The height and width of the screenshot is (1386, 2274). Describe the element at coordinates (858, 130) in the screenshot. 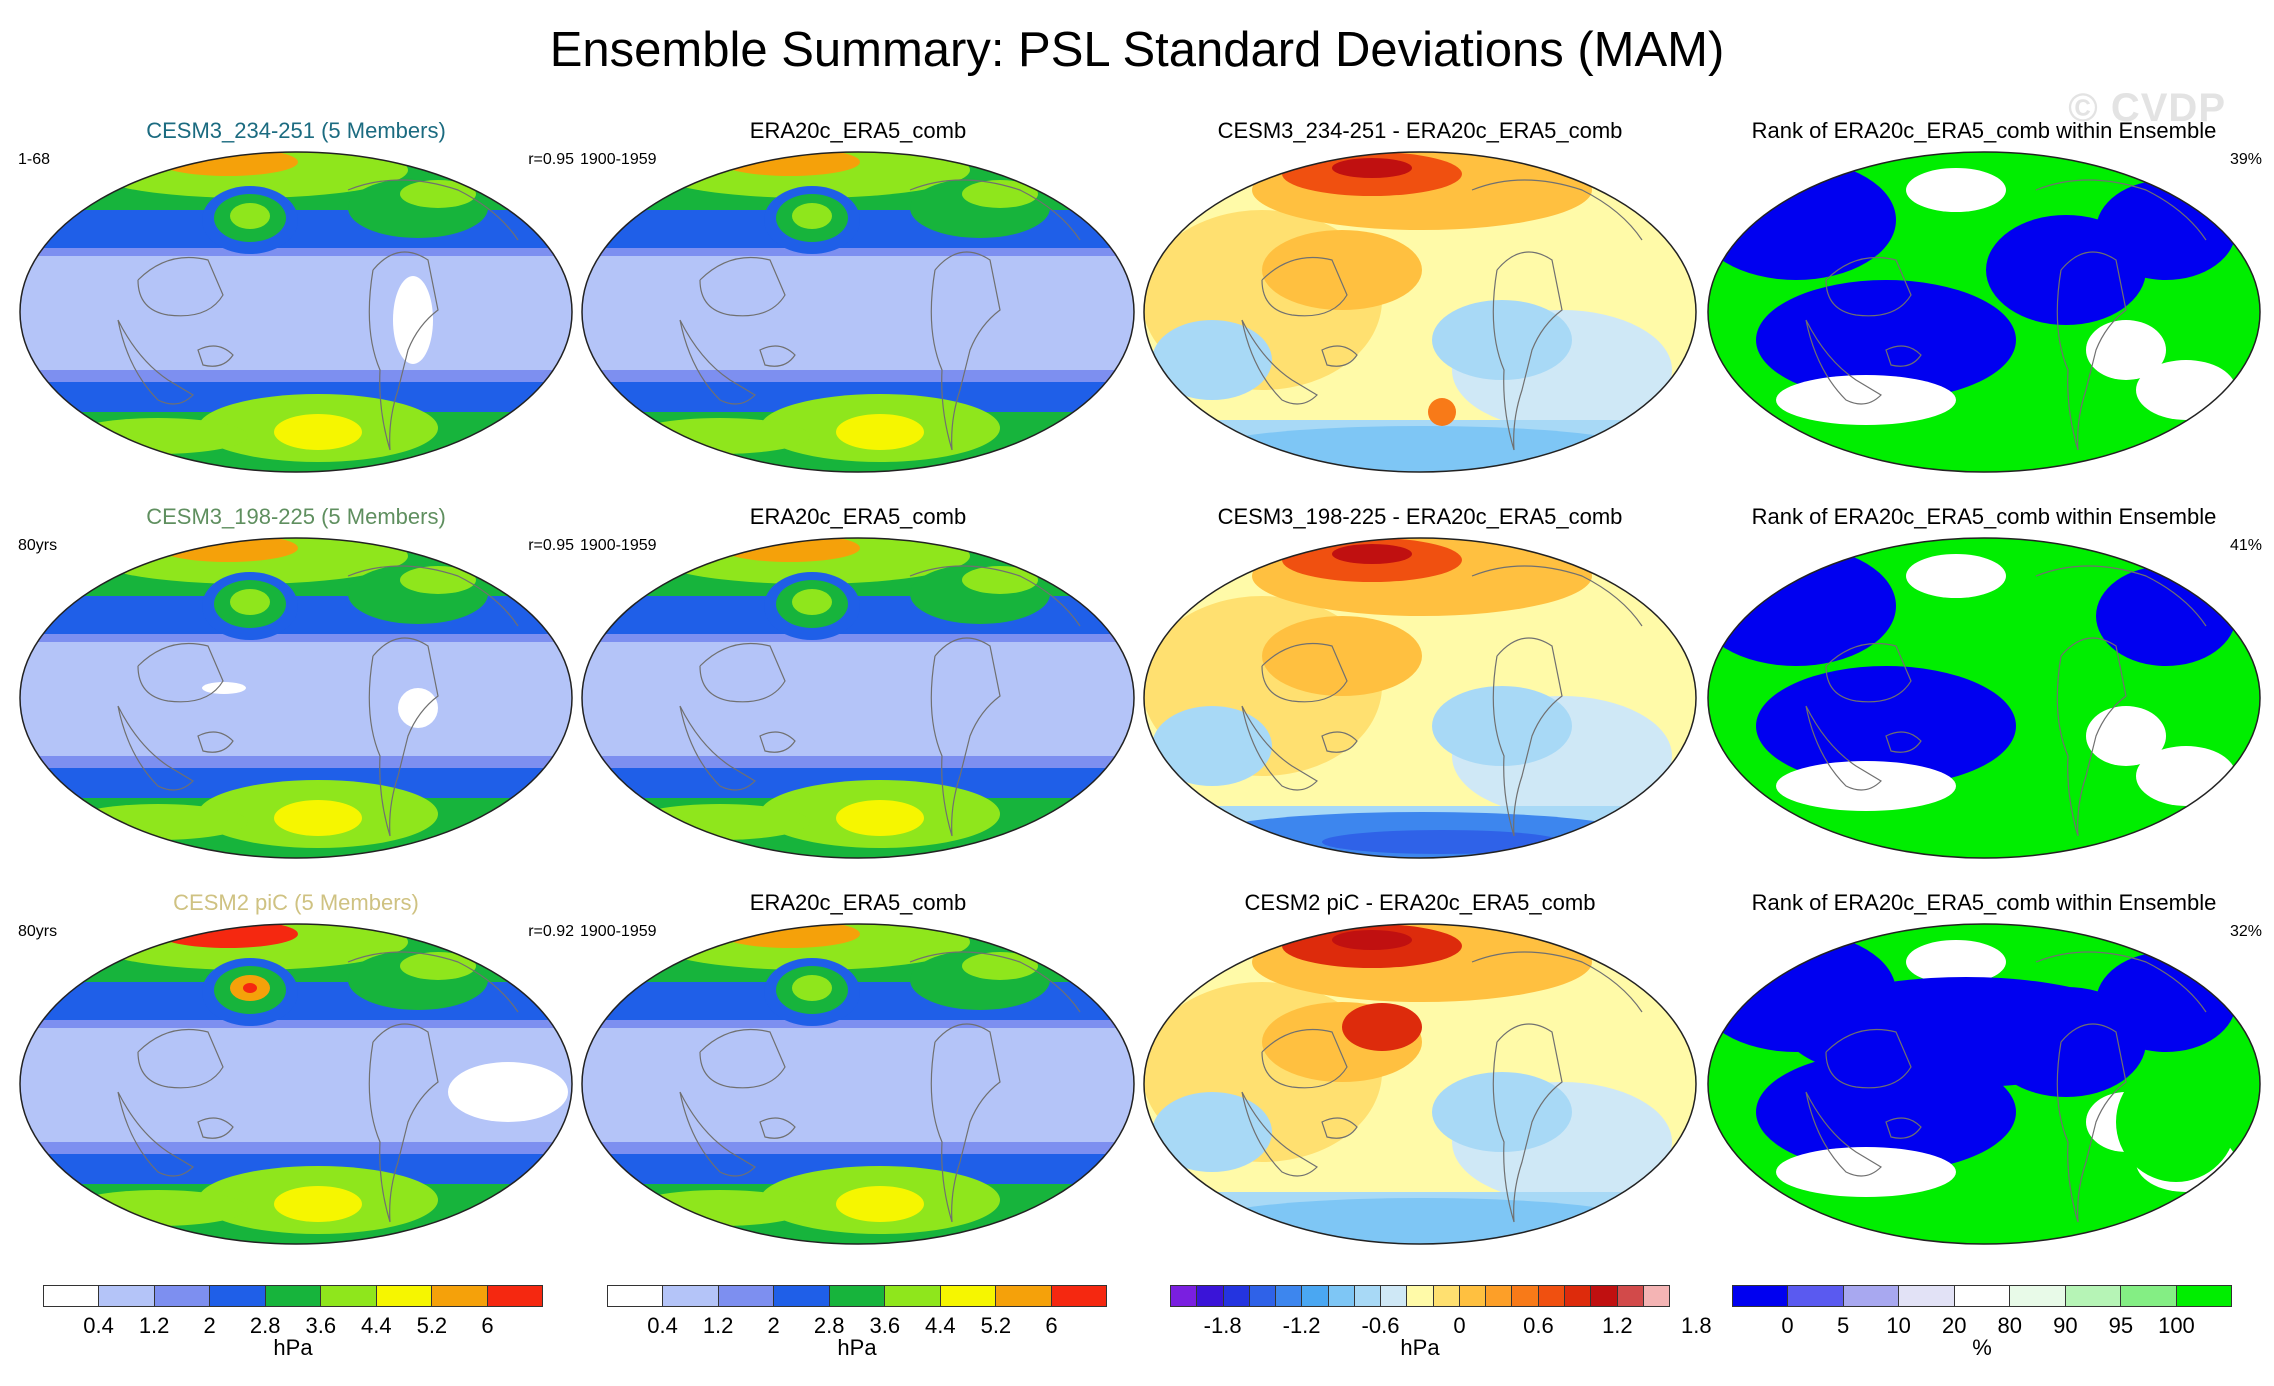

I see `panel-title-obs-1: ERA20c_ERA5_comb` at that location.